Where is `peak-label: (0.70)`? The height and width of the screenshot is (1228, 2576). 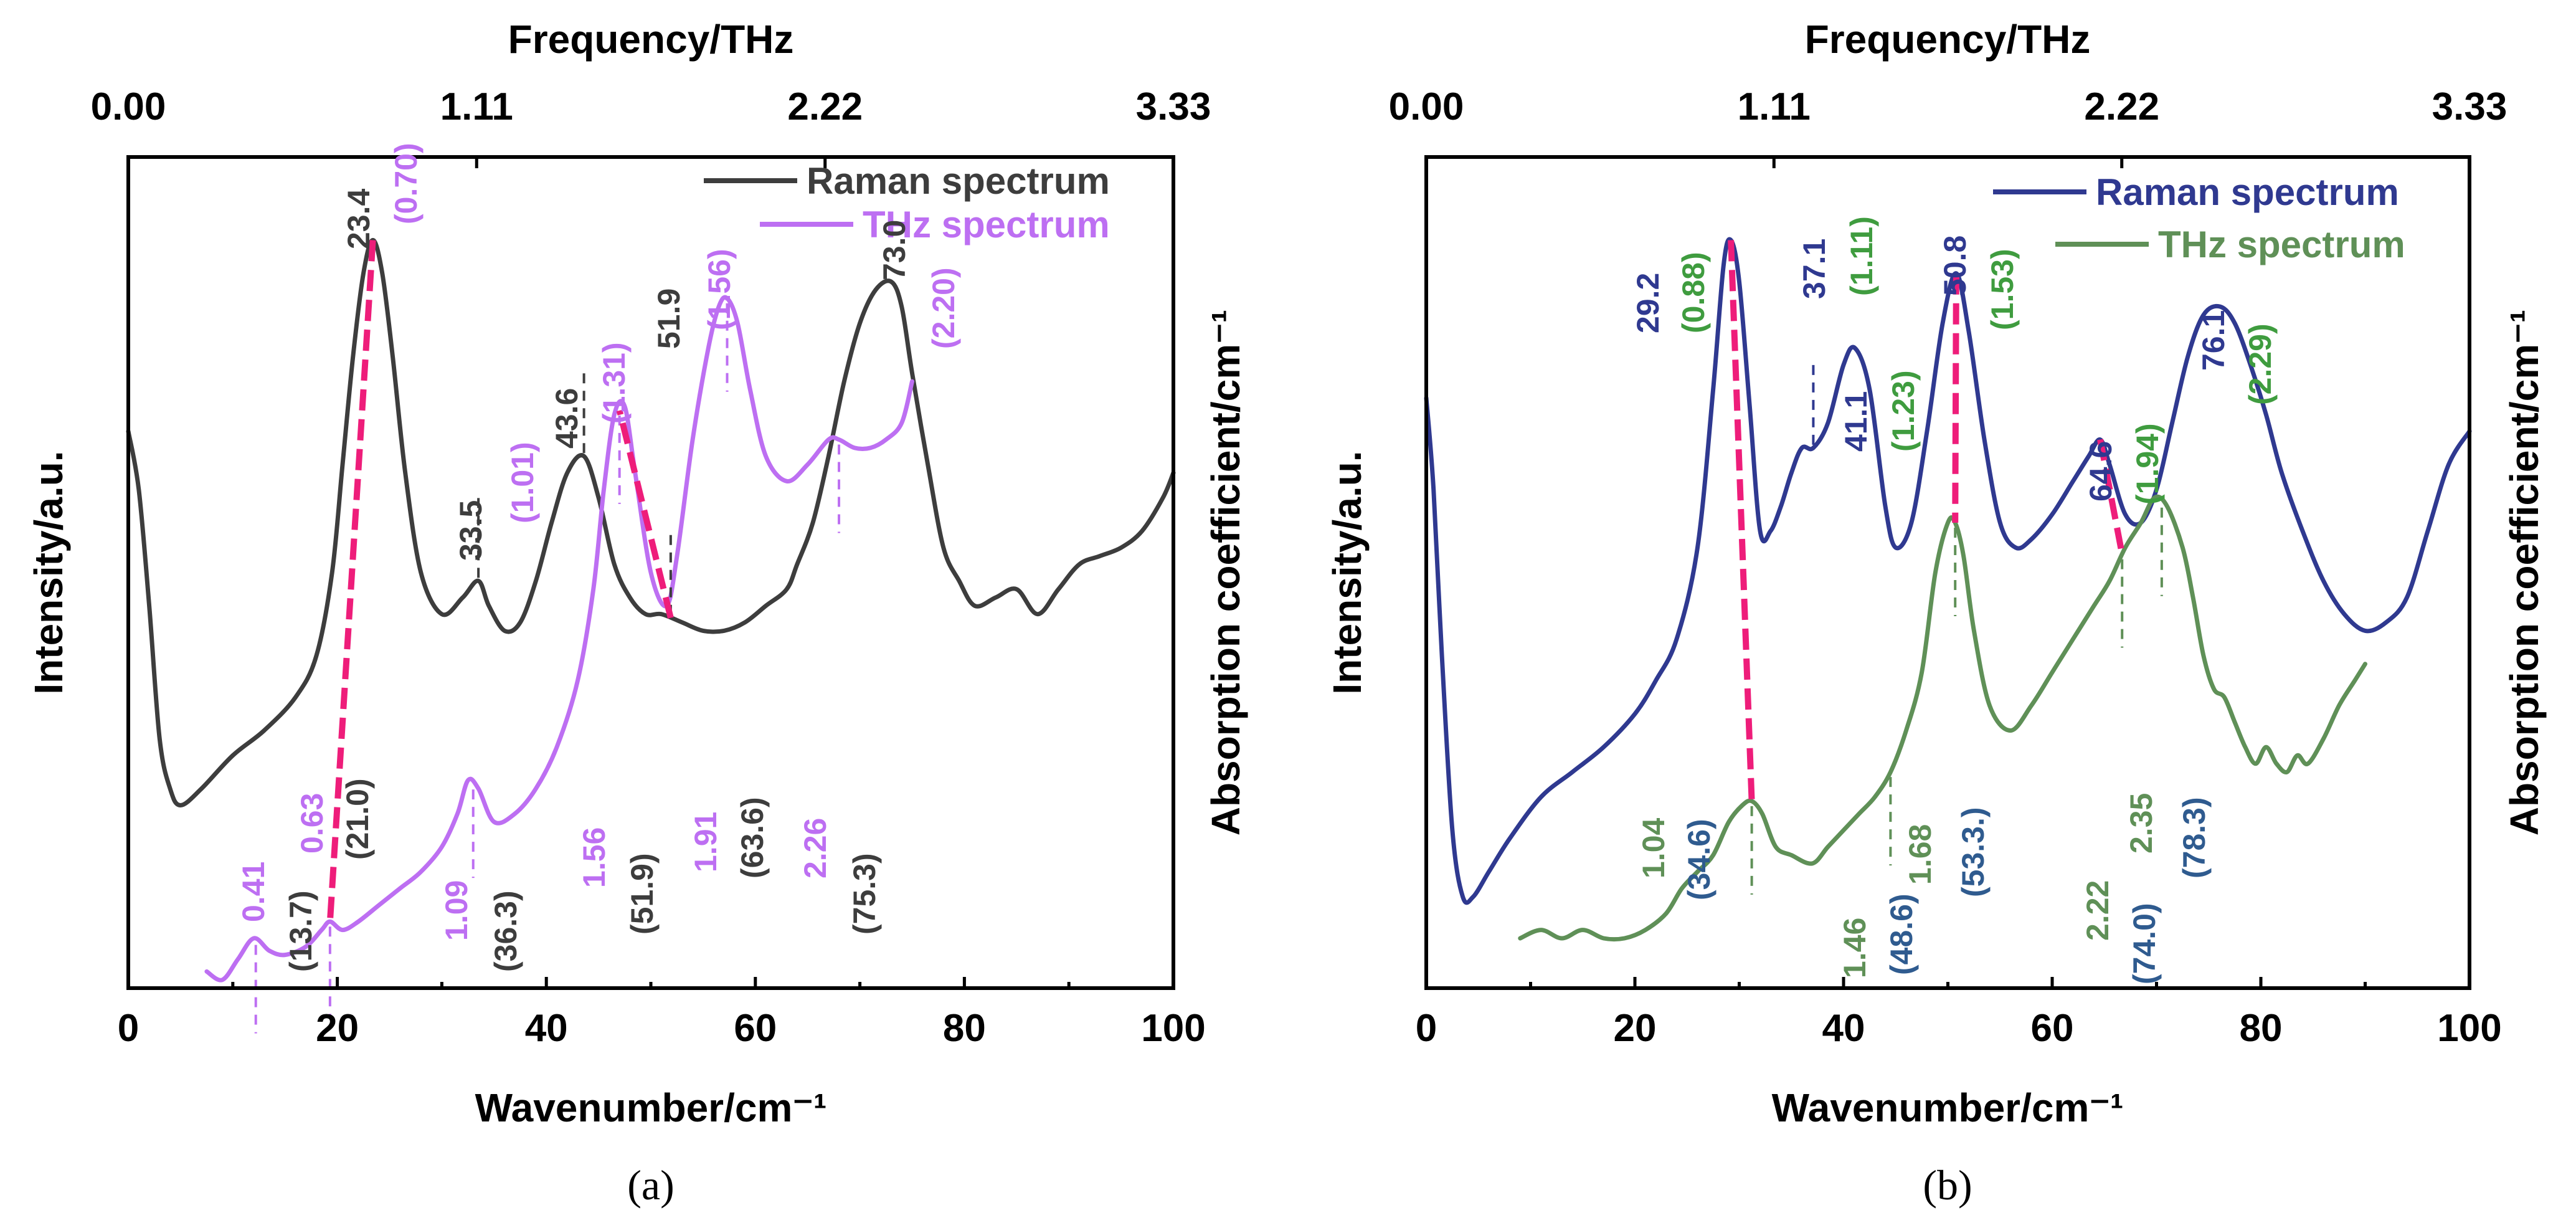
peak-label: (0.70) is located at coordinates (407, 183).